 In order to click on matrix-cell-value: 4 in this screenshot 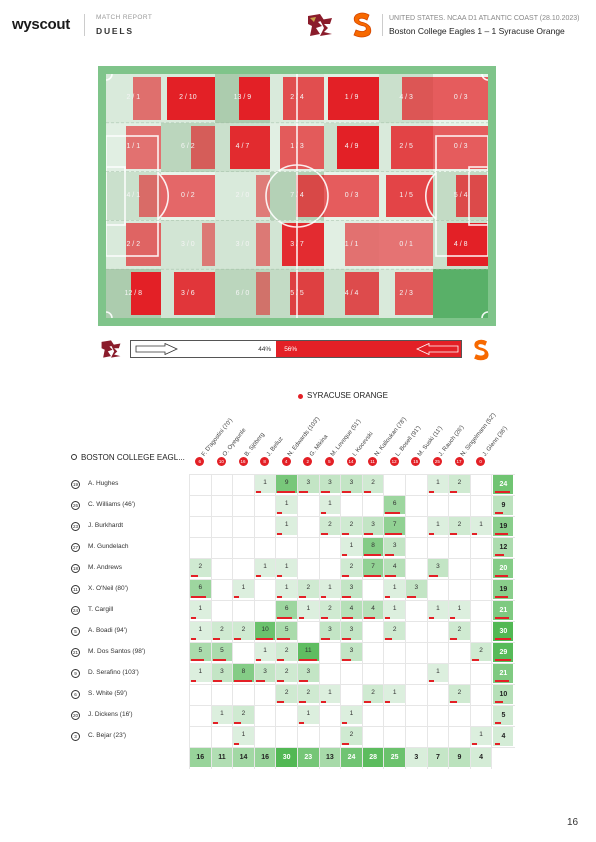, I will do `click(351, 608)`.